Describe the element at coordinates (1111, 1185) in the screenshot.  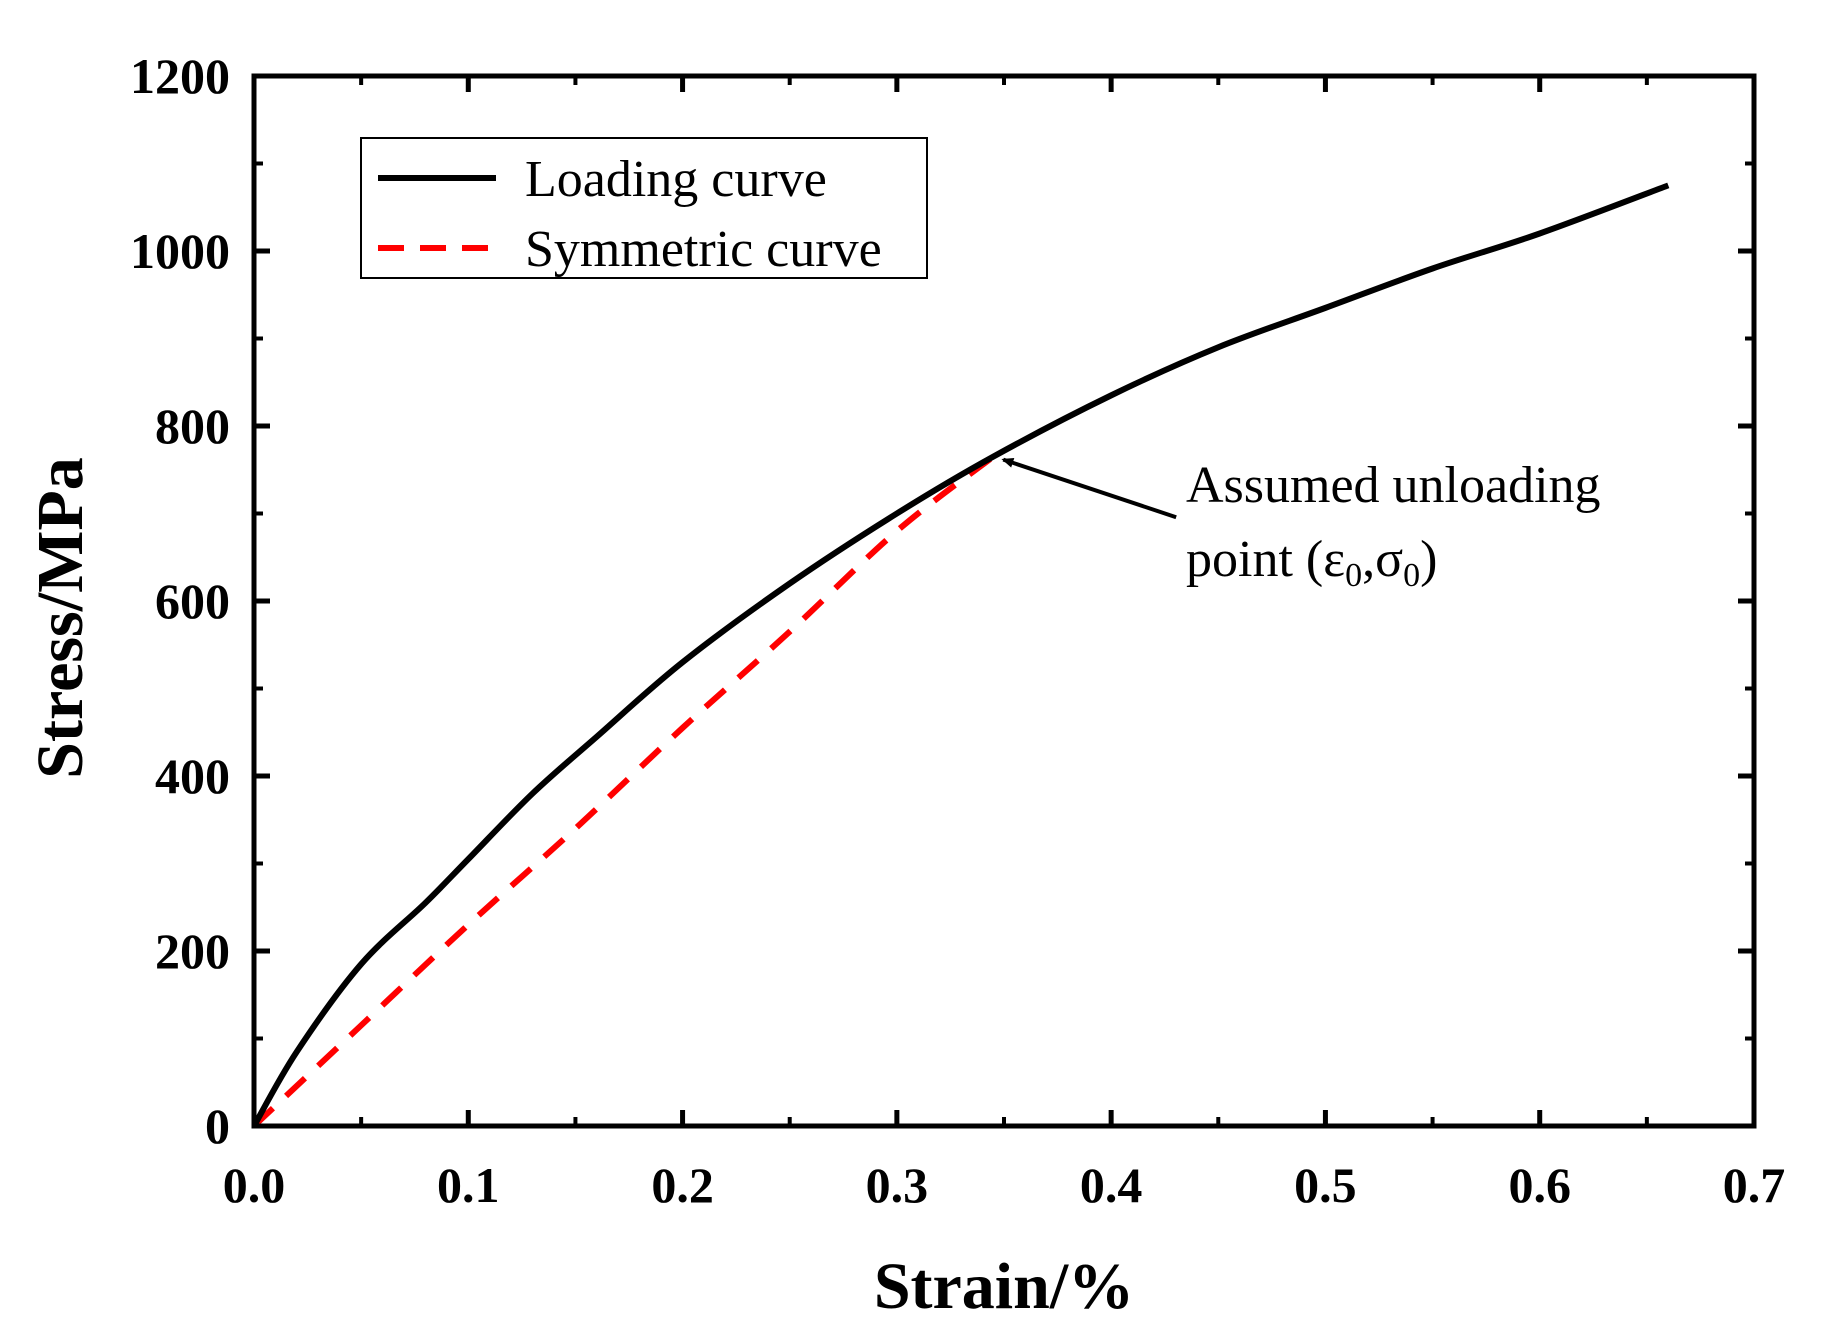
I see `x-tick-label: 0.4` at that location.